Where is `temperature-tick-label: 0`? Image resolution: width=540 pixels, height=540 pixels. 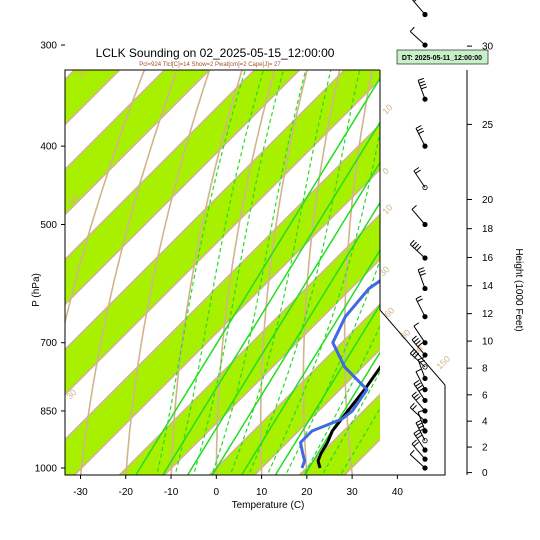 temperature-tick-label: 0 is located at coordinates (217, 492).